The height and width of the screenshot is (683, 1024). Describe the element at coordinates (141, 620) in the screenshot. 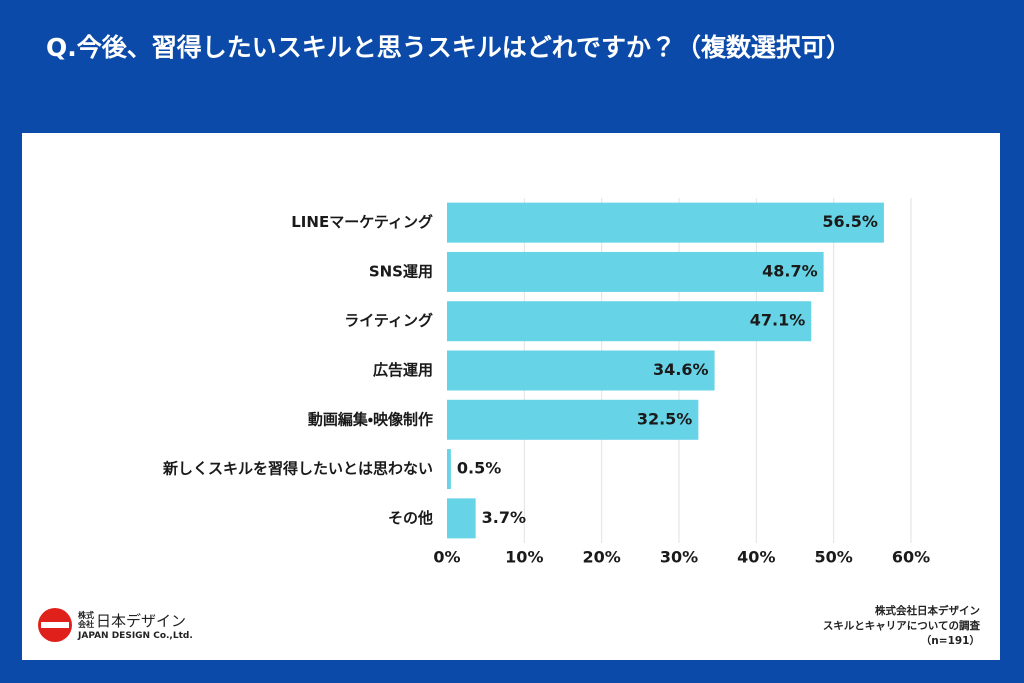

I see `logo-name: 日本デザイン` at that location.